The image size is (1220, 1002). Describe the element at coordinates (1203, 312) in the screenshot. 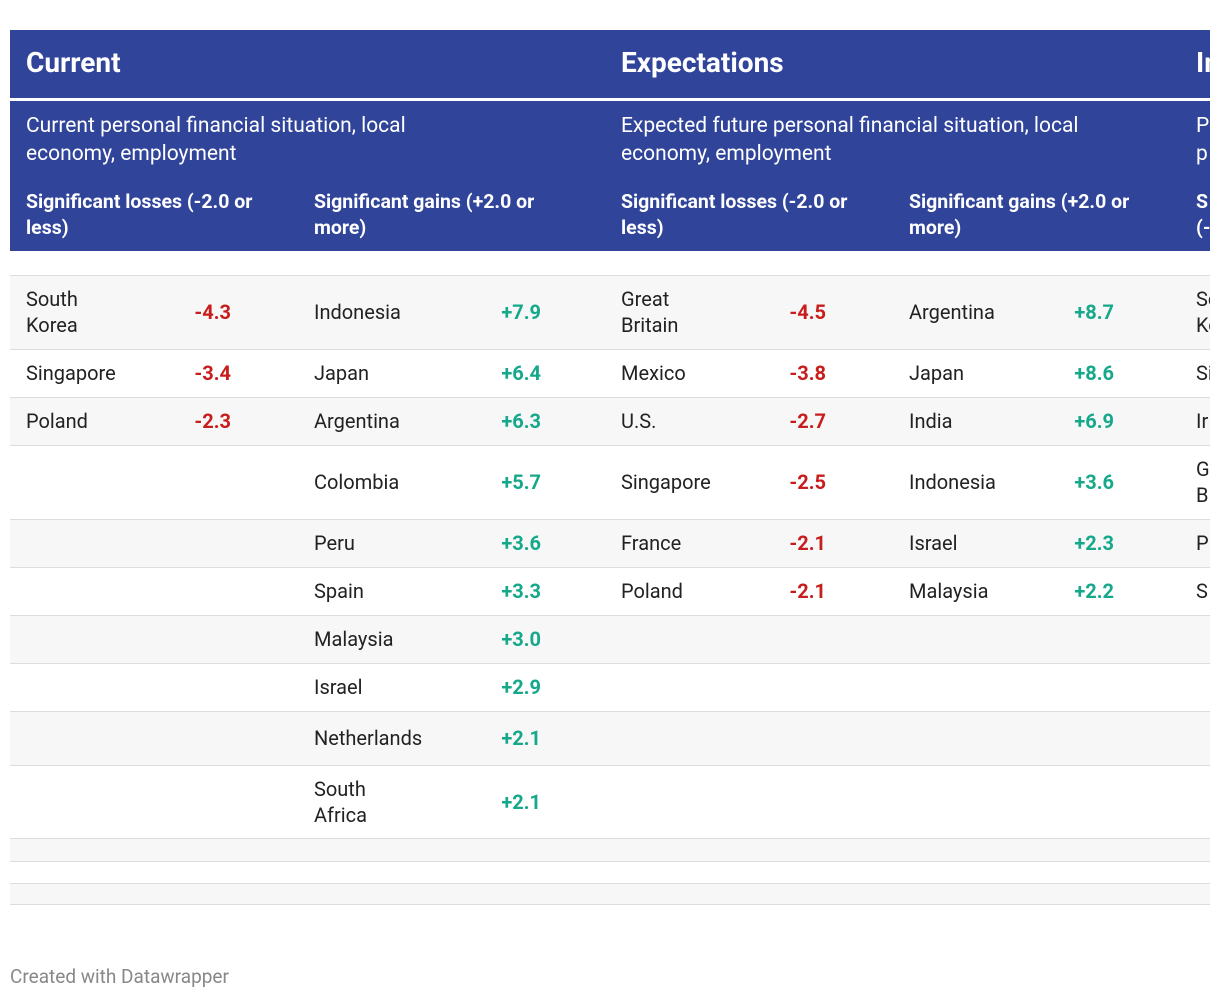

I see `country: So Ko` at that location.